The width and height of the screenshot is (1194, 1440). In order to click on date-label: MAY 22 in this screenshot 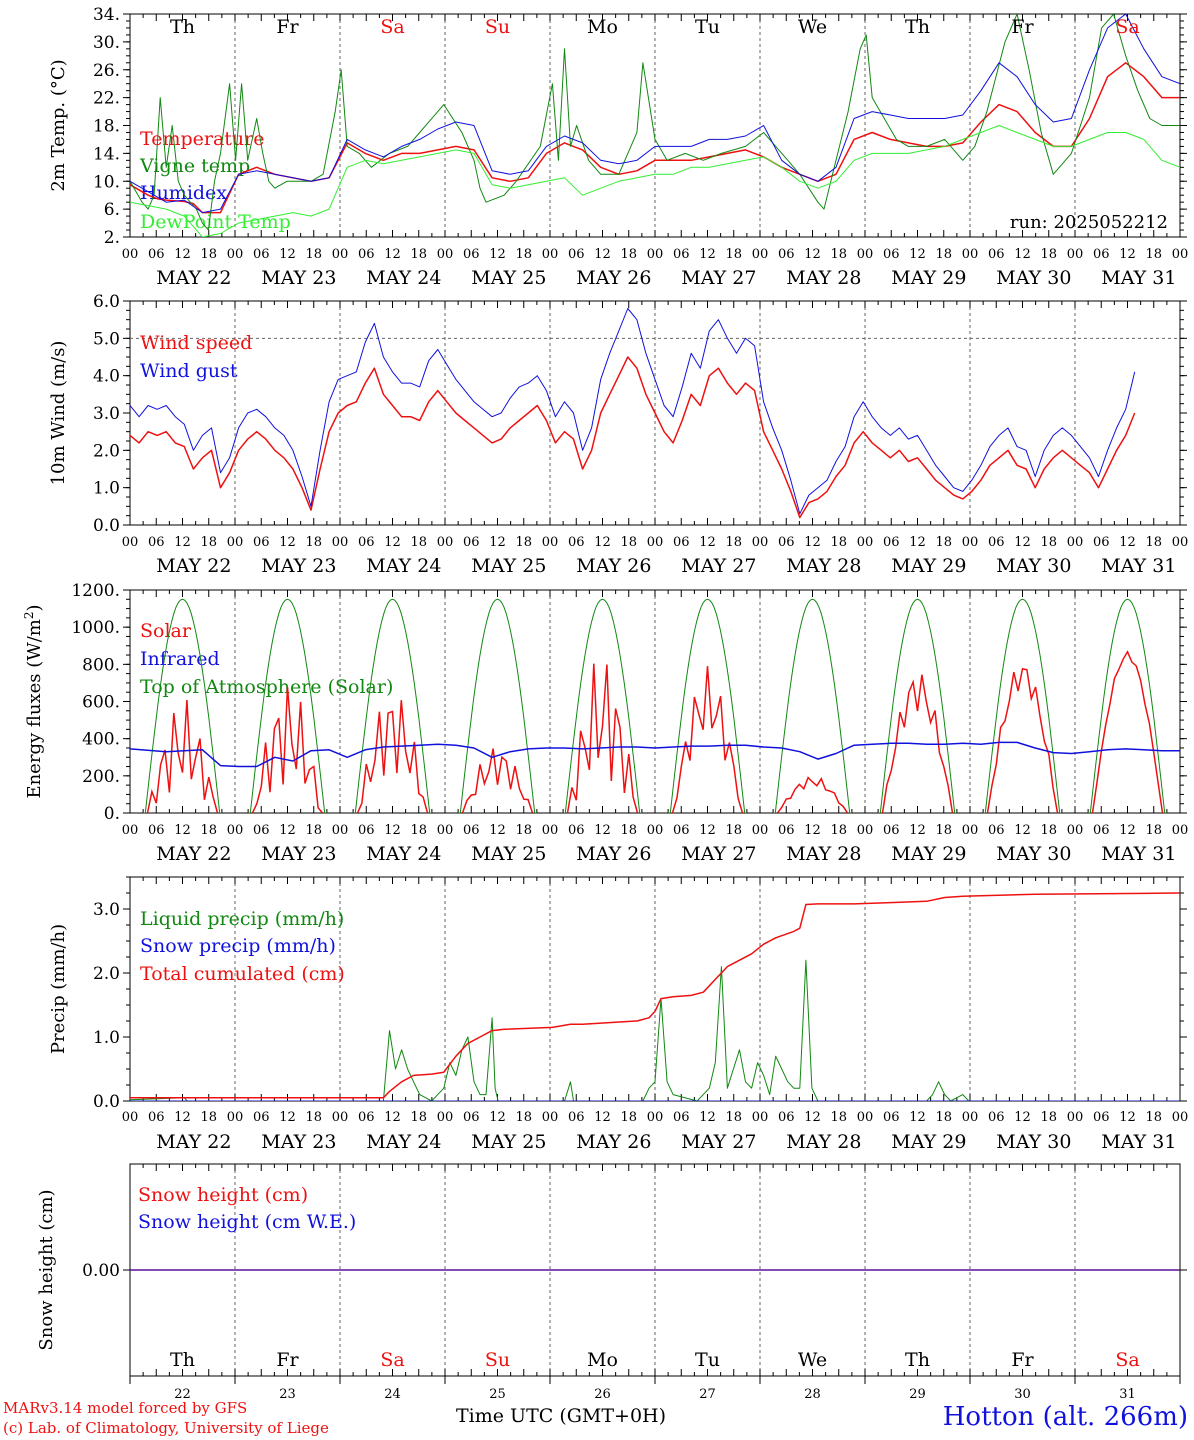, I will do `click(193, 566)`.